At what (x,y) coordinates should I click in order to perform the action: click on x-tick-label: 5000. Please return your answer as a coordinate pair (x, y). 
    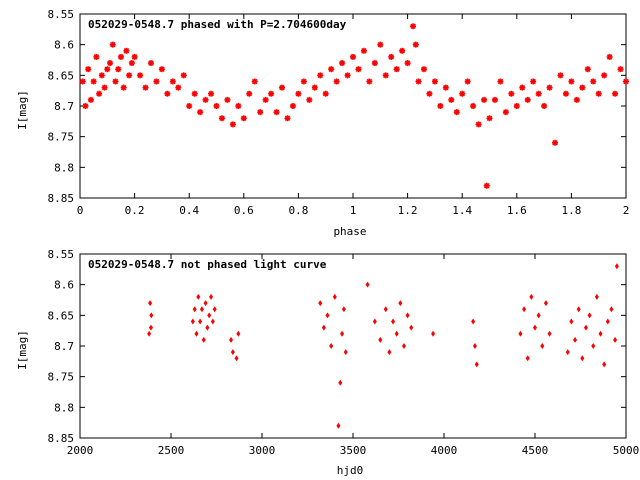
    Looking at the image, I should click on (626, 450).